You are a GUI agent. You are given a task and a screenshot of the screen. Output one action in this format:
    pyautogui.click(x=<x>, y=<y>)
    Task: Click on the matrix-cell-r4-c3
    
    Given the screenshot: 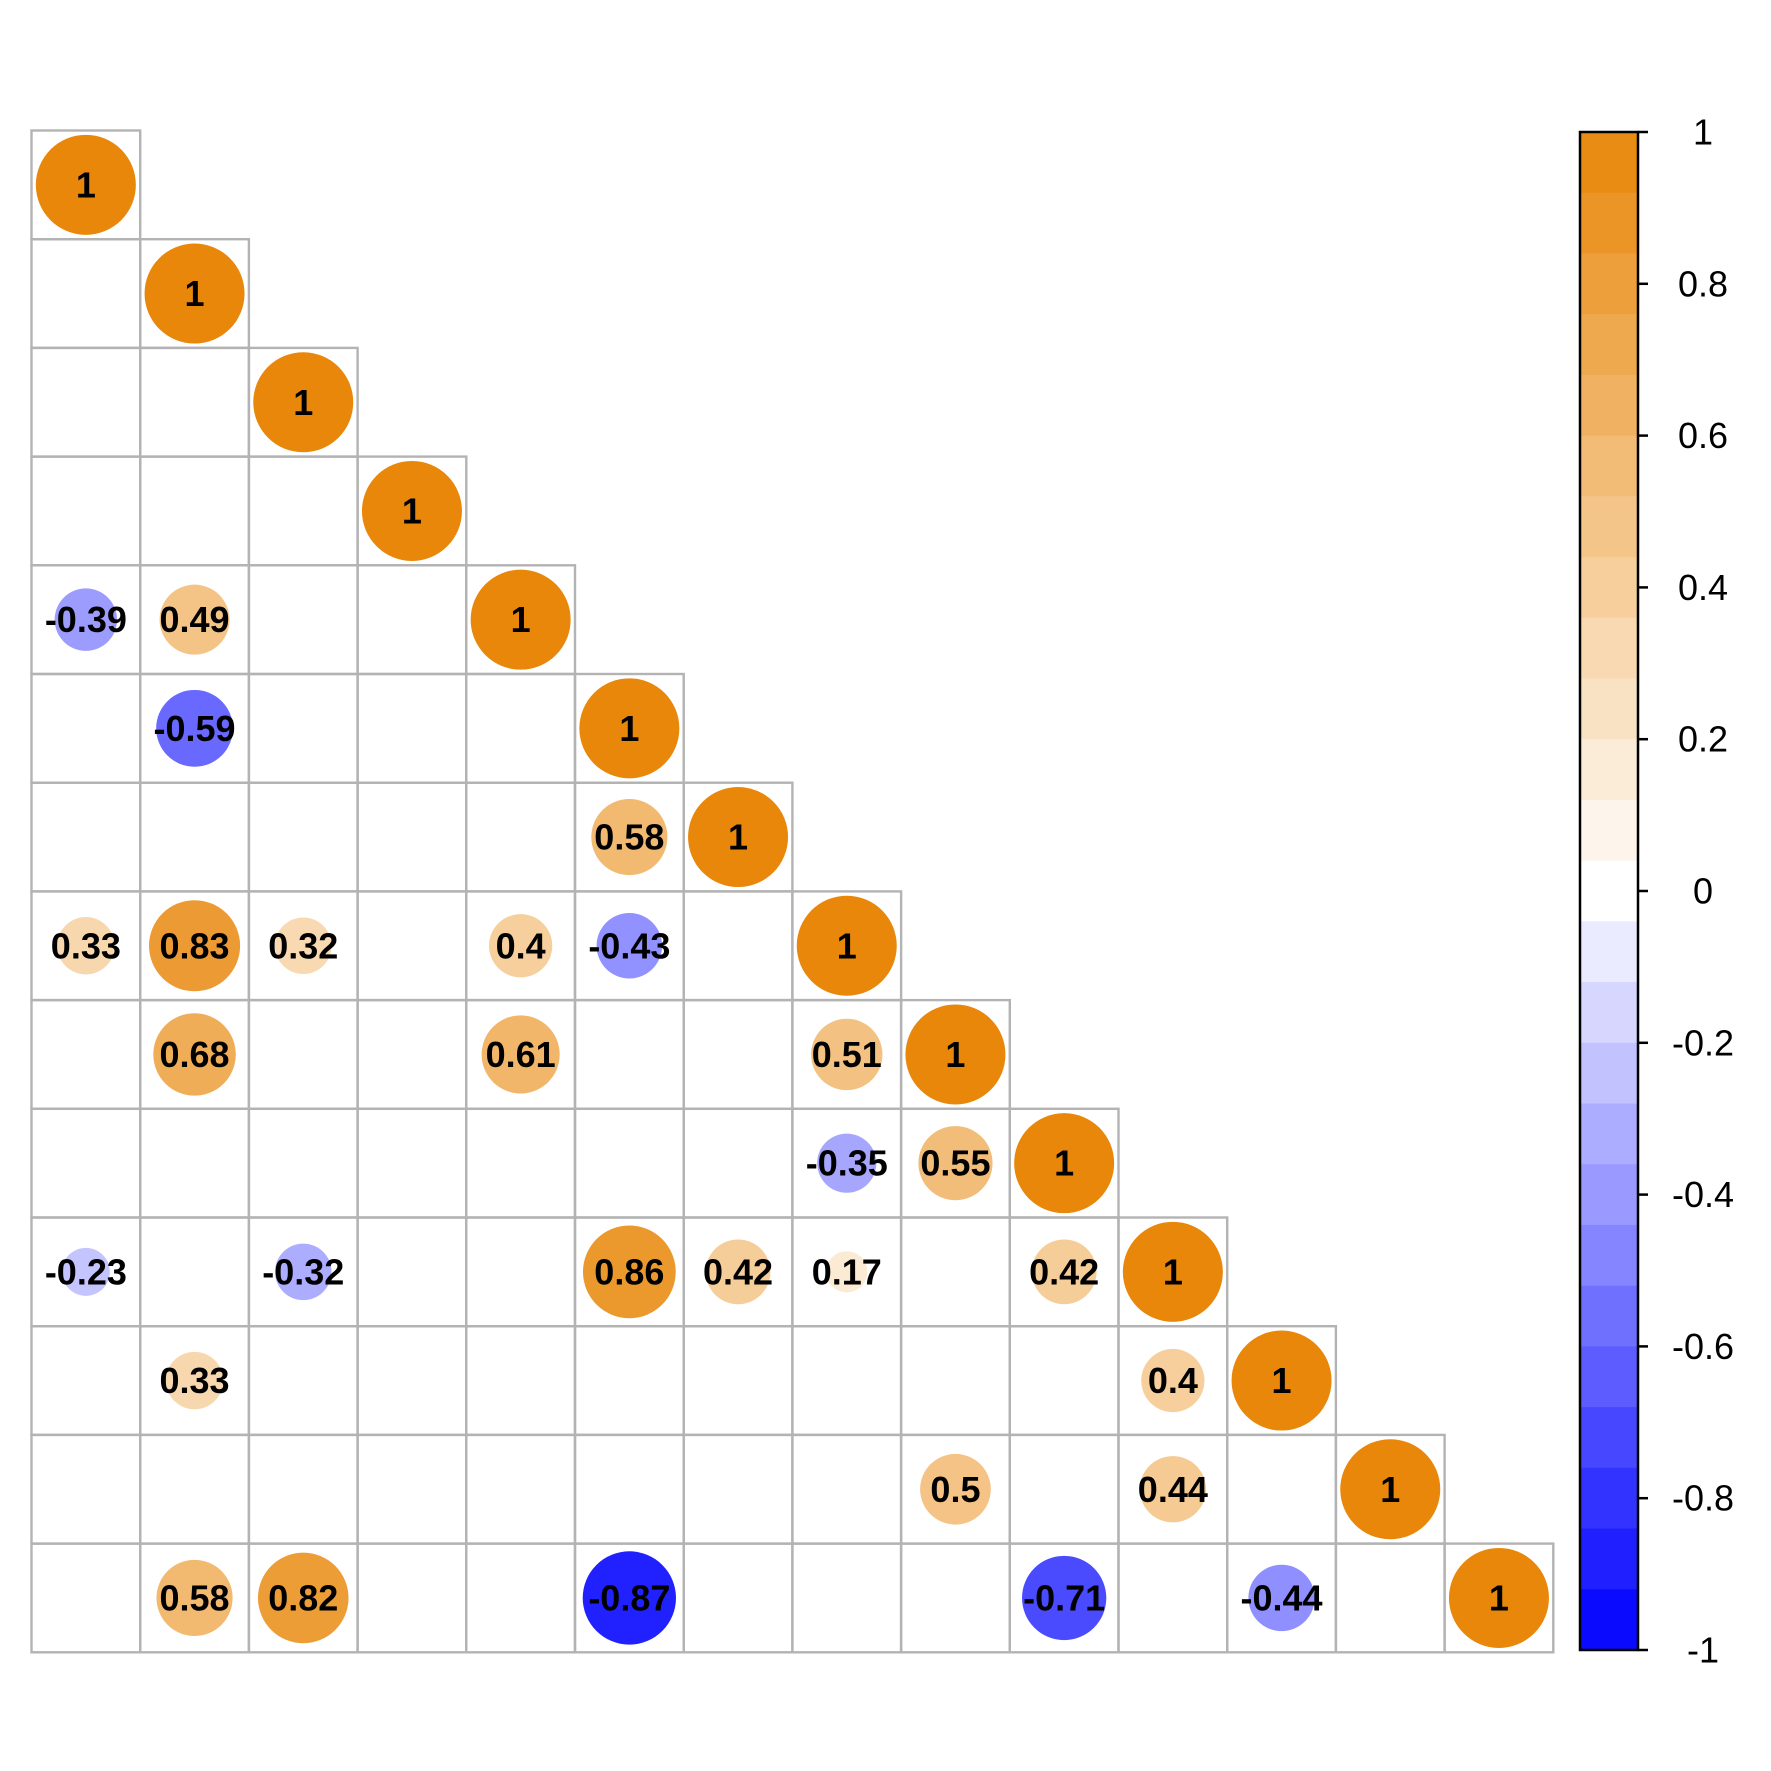 What is the action you would take?
    pyautogui.click(x=412, y=620)
    